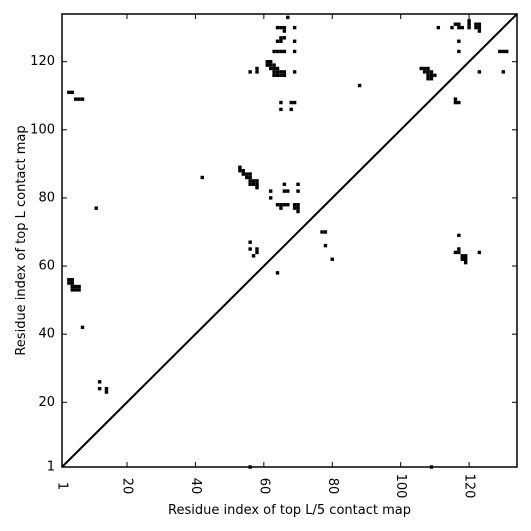 The image size is (531, 531). Describe the element at coordinates (46, 266) in the screenshot. I see `y-tick-label: 60` at that location.